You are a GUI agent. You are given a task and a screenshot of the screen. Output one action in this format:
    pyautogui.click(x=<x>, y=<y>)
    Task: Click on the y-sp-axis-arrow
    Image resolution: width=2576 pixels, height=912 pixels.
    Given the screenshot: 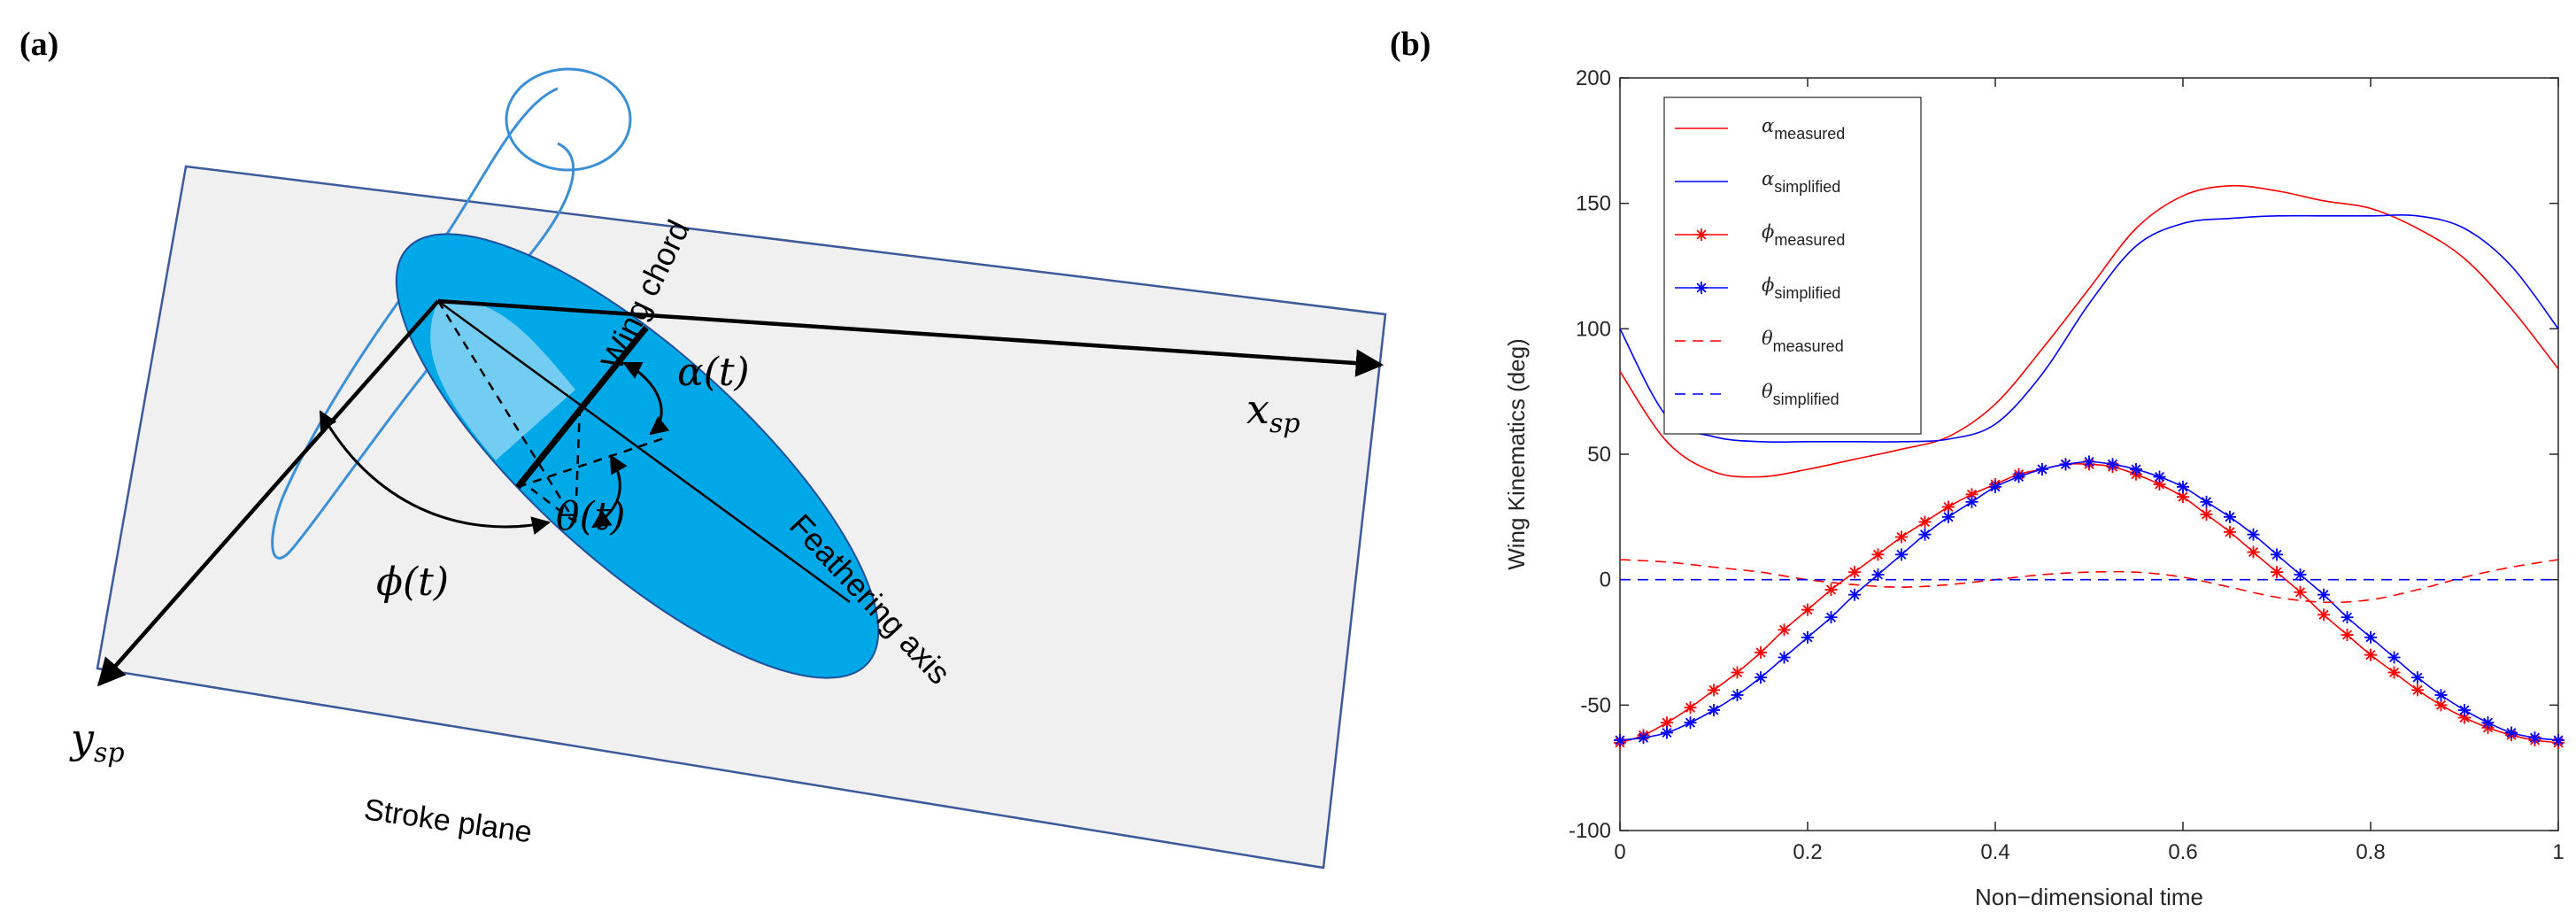 What is the action you would take?
    pyautogui.click(x=268, y=493)
    